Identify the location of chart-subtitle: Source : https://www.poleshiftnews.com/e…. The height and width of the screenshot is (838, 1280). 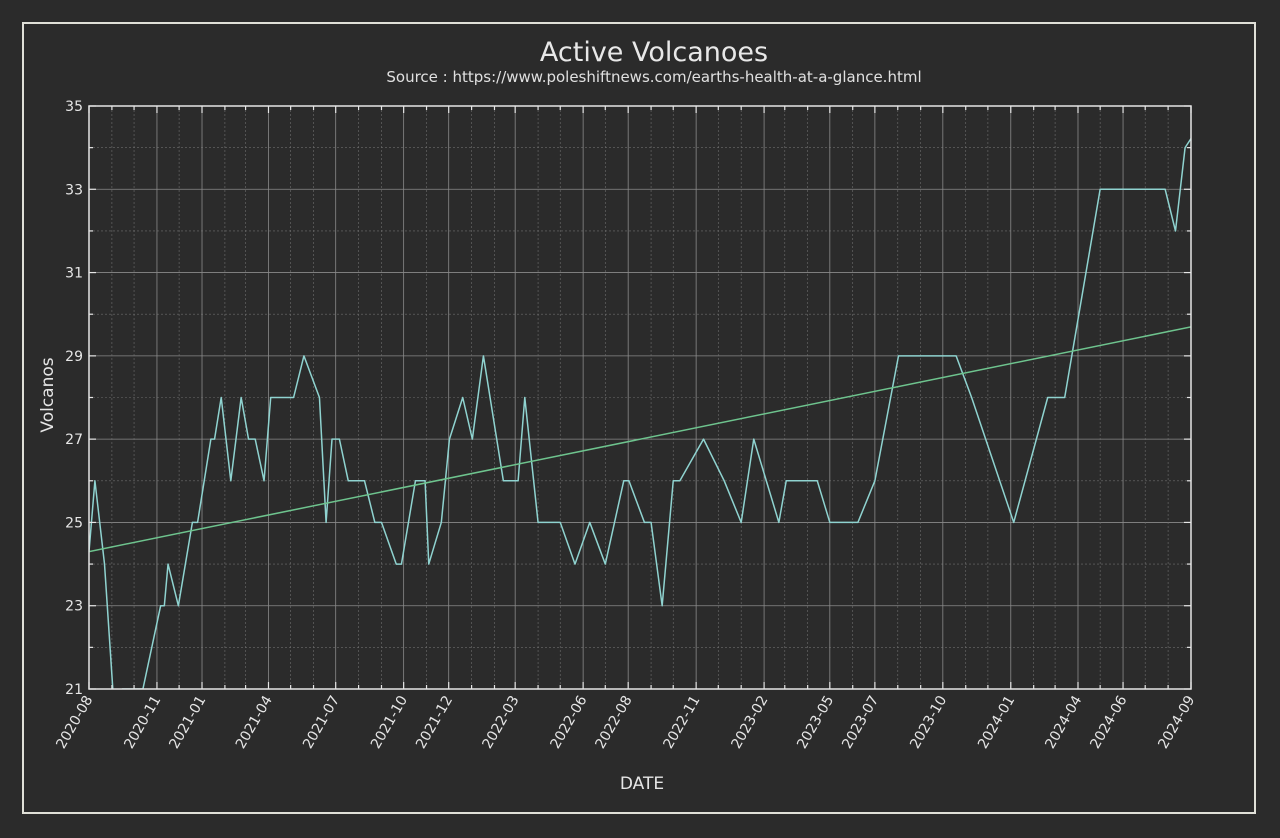
(653, 77).